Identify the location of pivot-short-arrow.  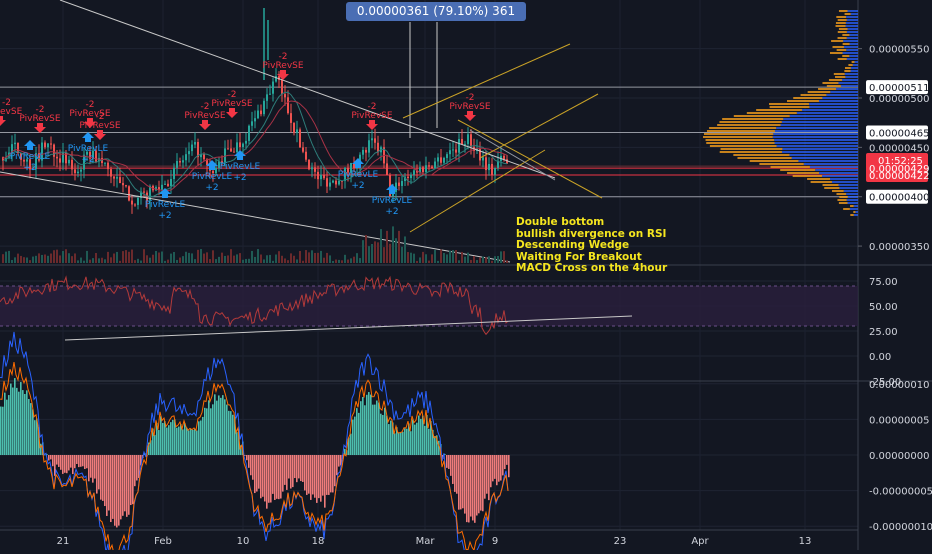
(40, 128).